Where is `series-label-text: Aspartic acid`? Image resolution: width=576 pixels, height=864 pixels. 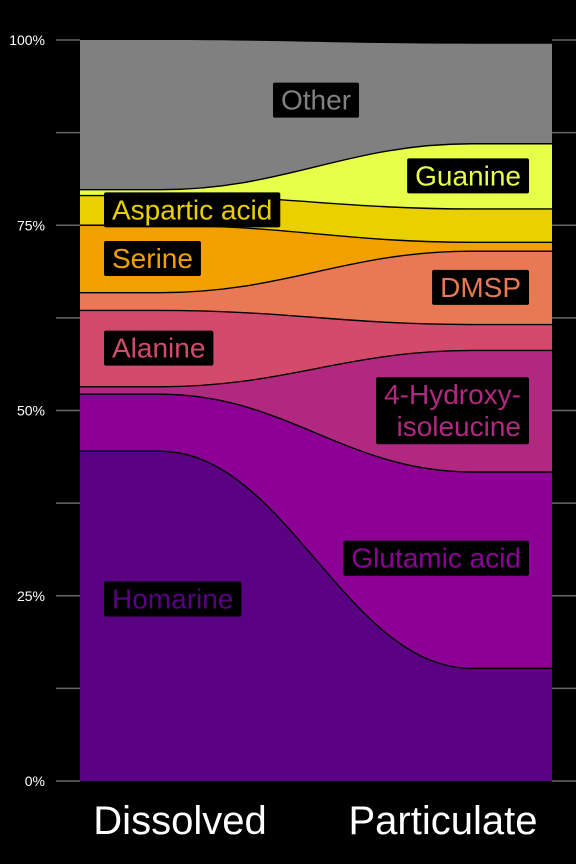 series-label-text: Aspartic acid is located at coordinates (192, 209).